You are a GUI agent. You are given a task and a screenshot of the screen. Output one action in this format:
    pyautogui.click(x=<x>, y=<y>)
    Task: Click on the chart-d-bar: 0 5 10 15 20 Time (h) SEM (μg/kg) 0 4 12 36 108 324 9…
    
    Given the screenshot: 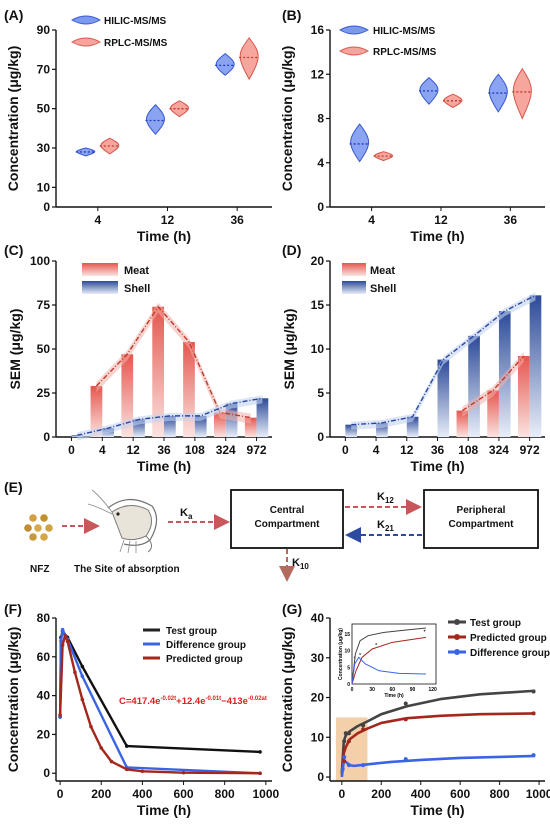 What is the action you would take?
    pyautogui.click(x=413, y=364)
    